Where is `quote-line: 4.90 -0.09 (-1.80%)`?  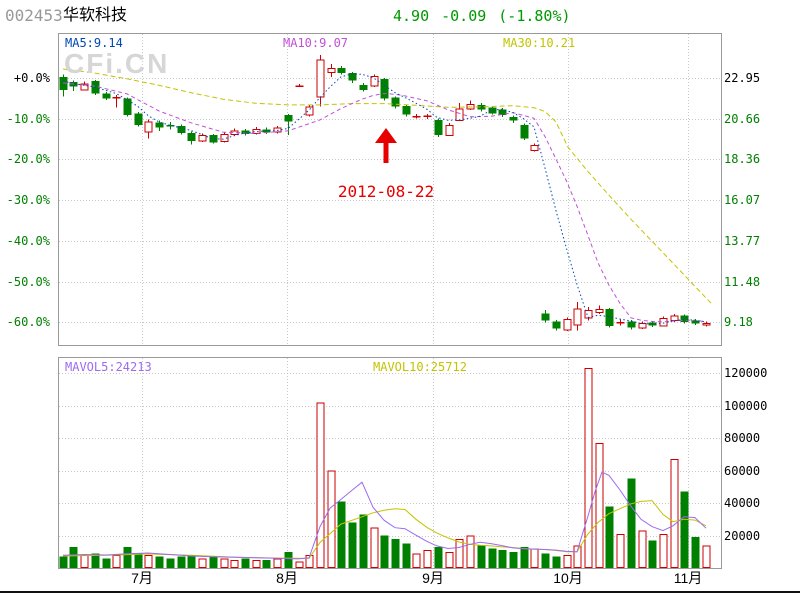 quote-line: 4.90 -0.09 (-1.80%) is located at coordinates (482, 16).